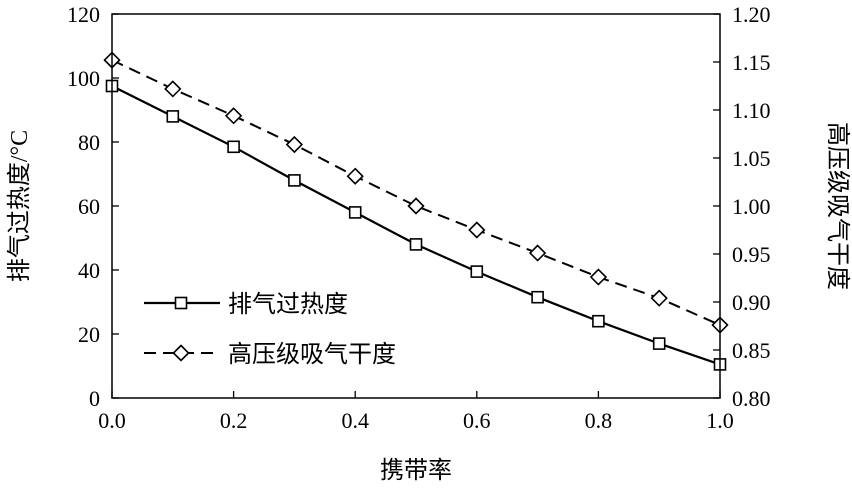 This screenshot has width=852, height=490. I want to click on legend-item-superheat: 排气过热度, so click(246, 304).